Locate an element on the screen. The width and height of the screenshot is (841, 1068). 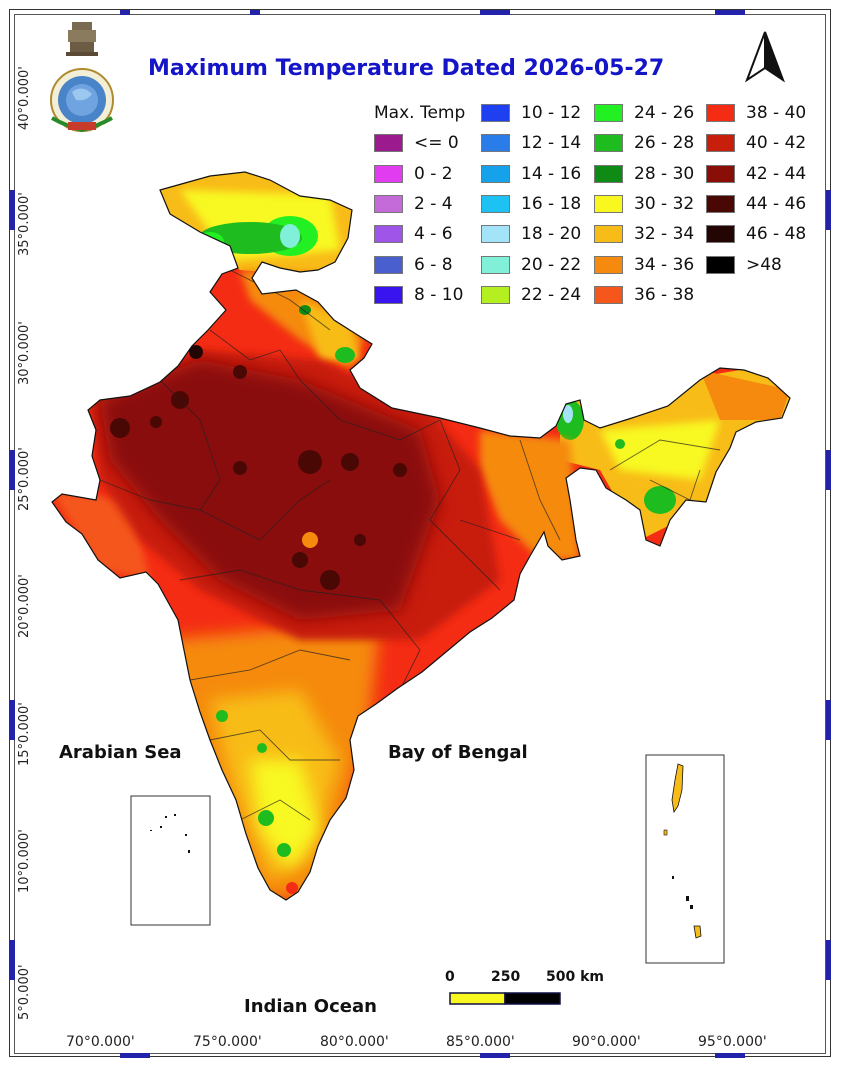
longitude-label: 80°0.000' is located at coordinates (354, 1042).